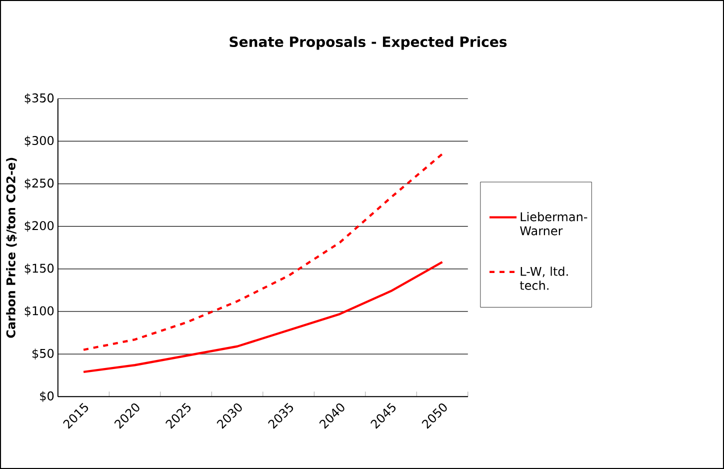 This screenshot has width=724, height=469. I want to click on legend-label: Lieberman-Warner, so click(554, 224).